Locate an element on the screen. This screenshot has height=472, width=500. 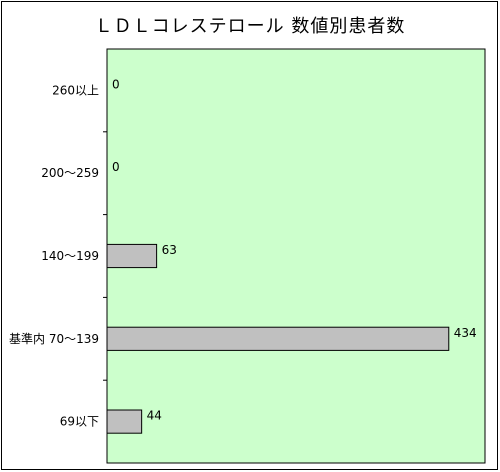
category-axis is located at coordinates (105, 256).